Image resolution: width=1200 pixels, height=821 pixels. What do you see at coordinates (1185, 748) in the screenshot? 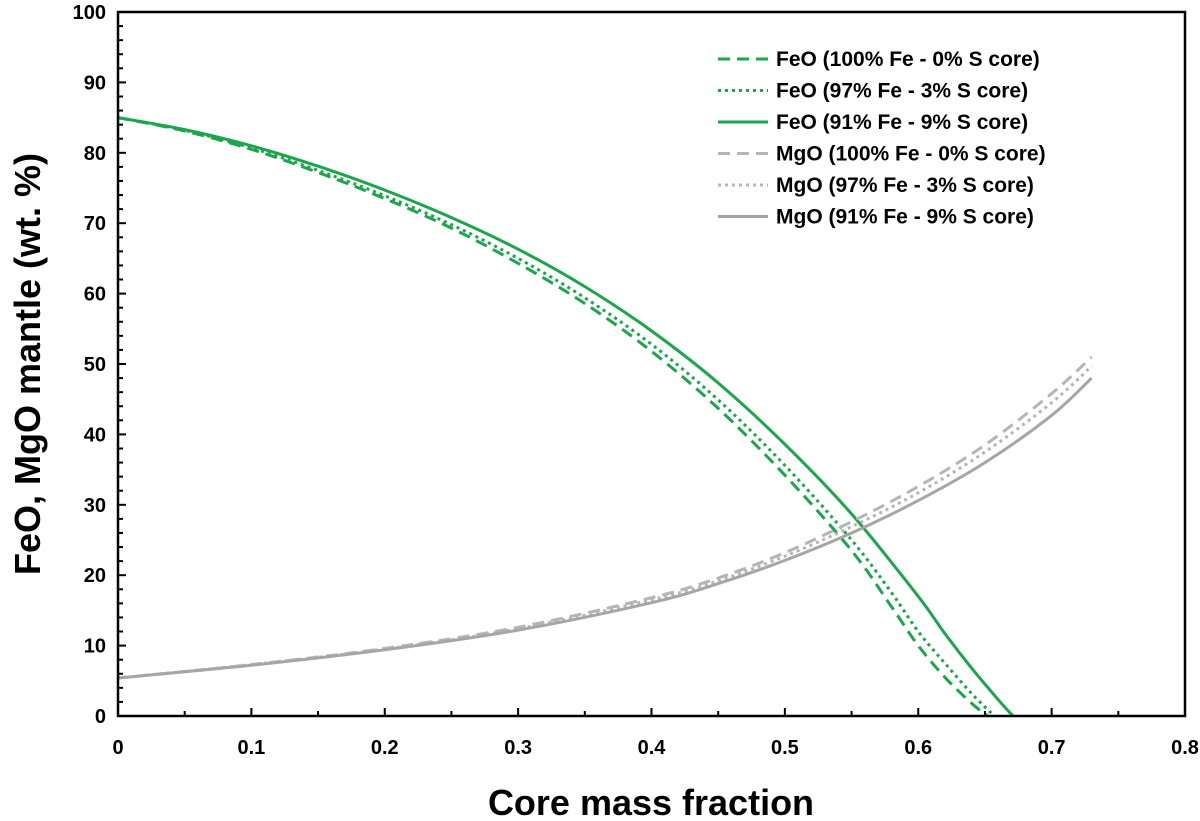
I see `x-tick-label: 0.8` at bounding box center [1185, 748].